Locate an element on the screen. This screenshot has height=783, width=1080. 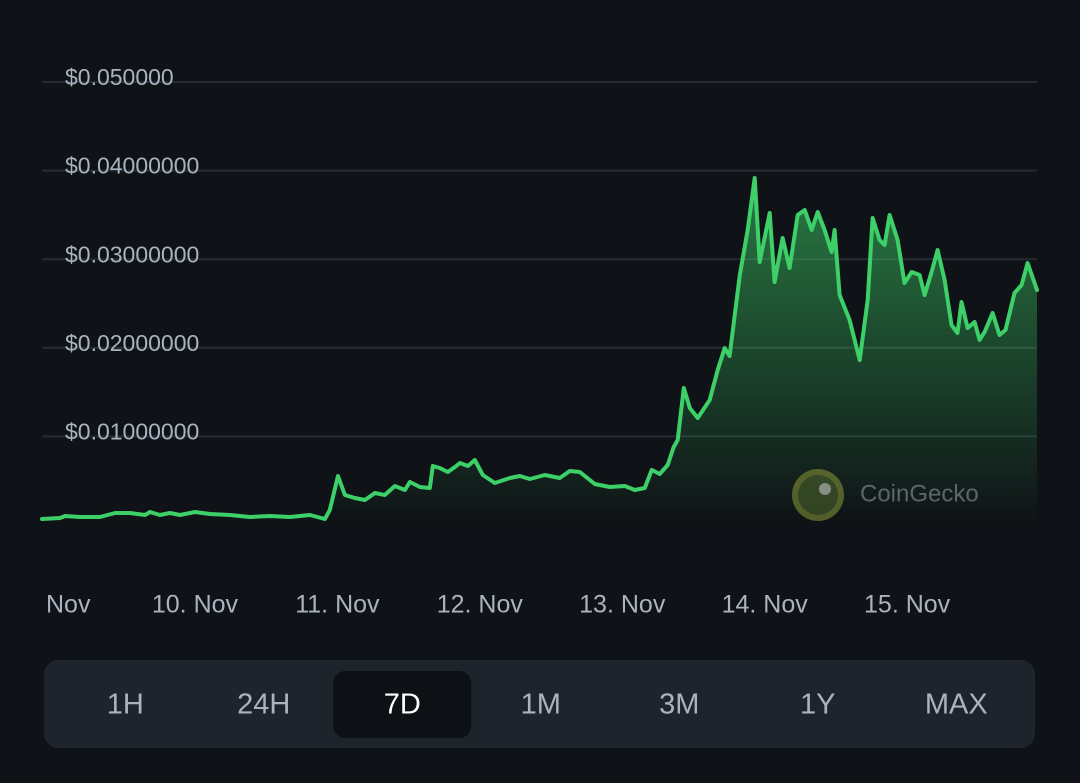
x-tick-label: 13. Nov is located at coordinates (622, 605).